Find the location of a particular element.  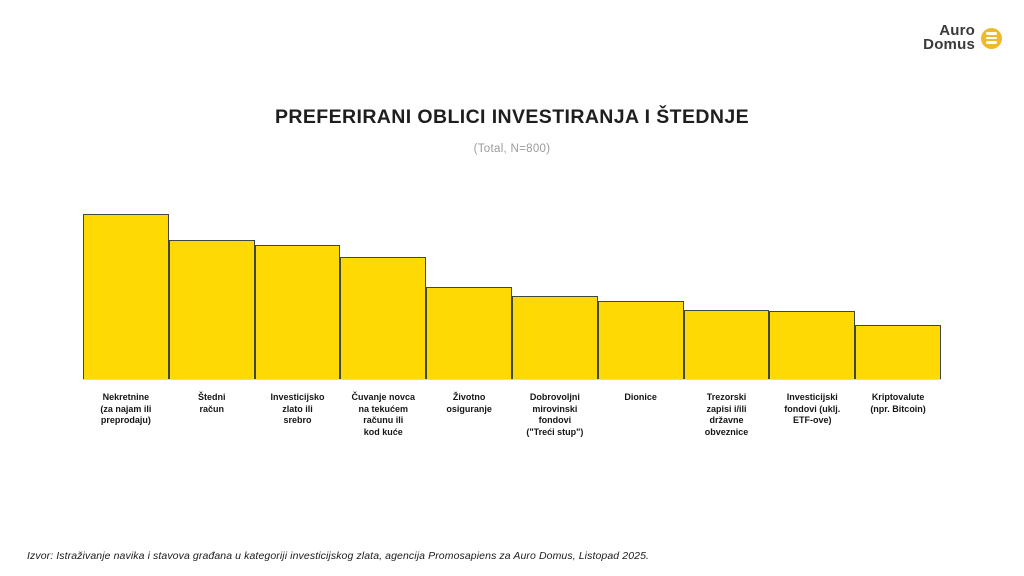

logo-wordmark: Auro Domus is located at coordinates (949, 37).